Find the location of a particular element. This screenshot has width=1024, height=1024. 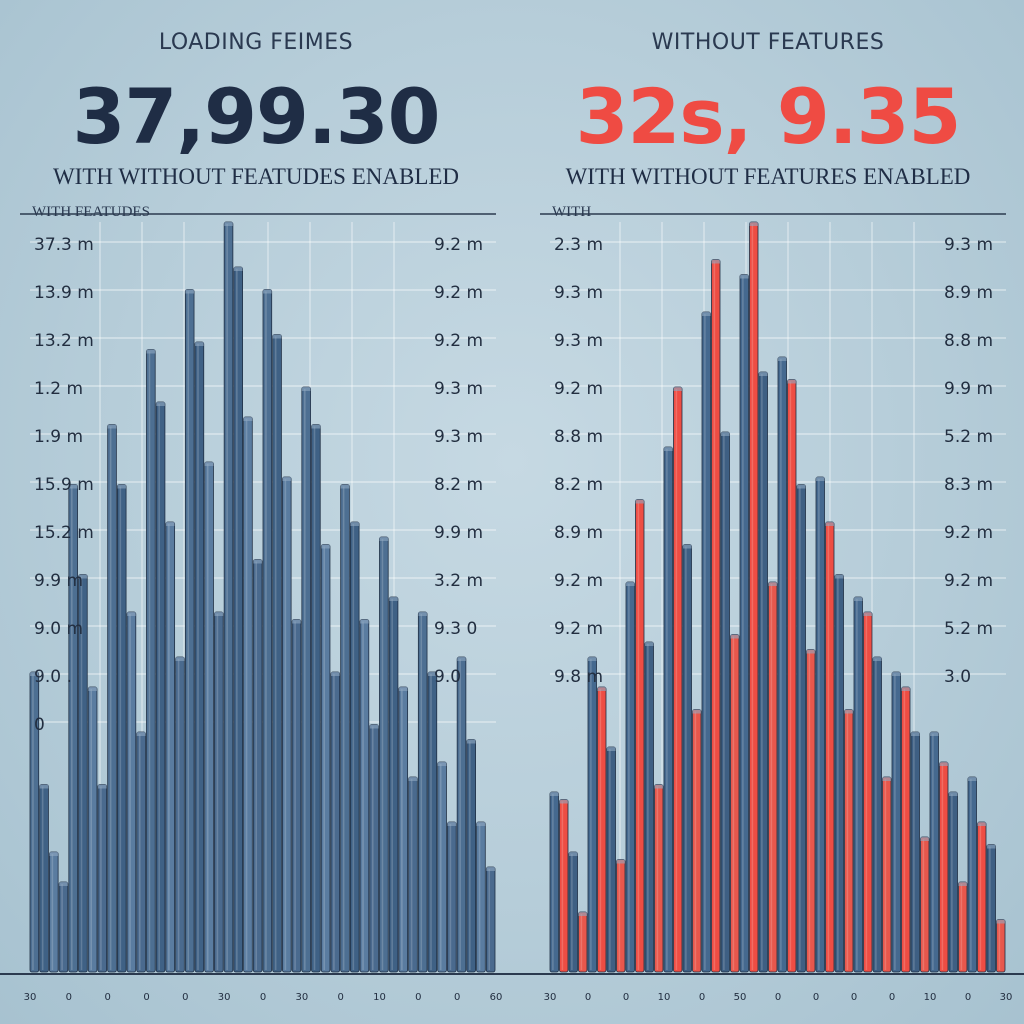

series-label: WITH FEATUDES is located at coordinates (91, 212).